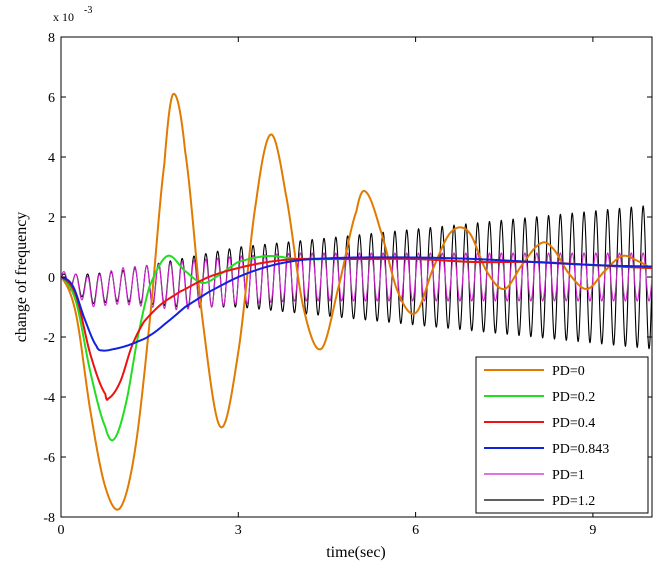  Describe the element at coordinates (51, 98) in the screenshot. I see `y-tick-label: 6` at that location.